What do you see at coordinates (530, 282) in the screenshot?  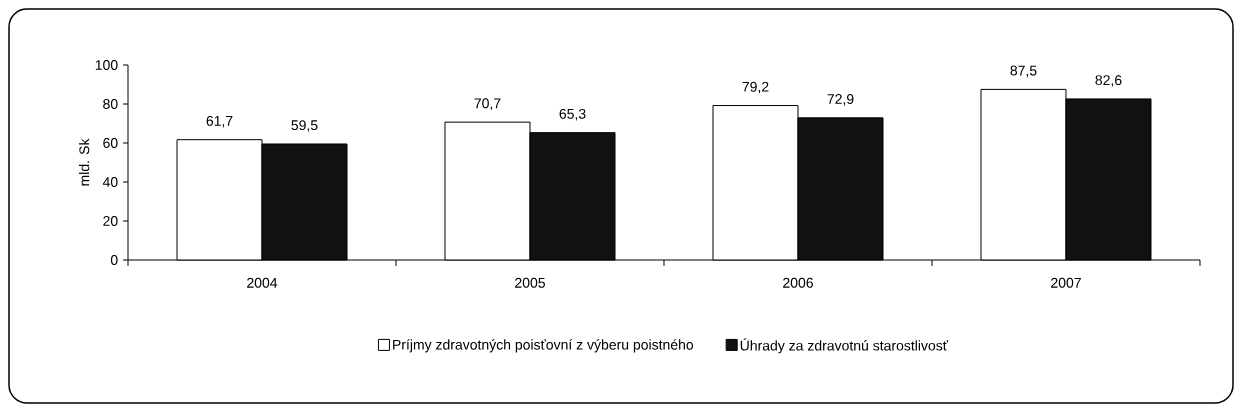 I see `x-tick-label: 2005` at bounding box center [530, 282].